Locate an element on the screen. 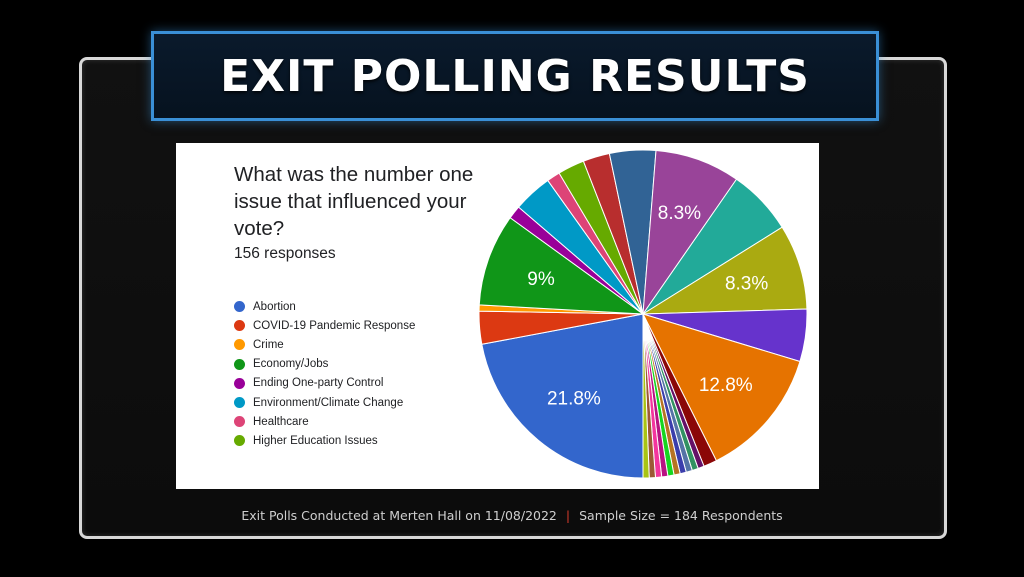 This screenshot has height=577, width=1024. legend-label: Abortion is located at coordinates (274, 306).